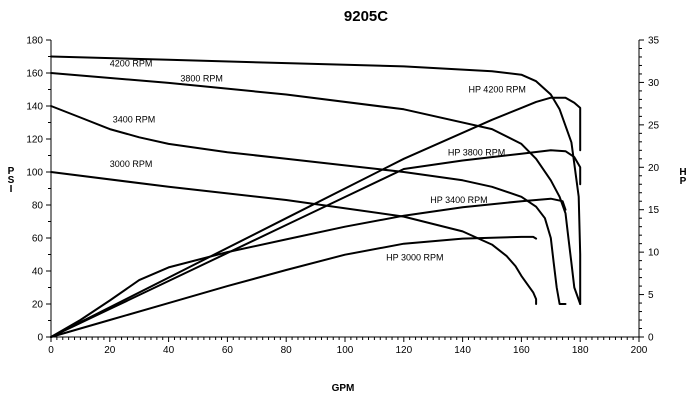 This screenshot has height=398, width=688. I want to click on y2-tick-label: 35, so click(654, 41).